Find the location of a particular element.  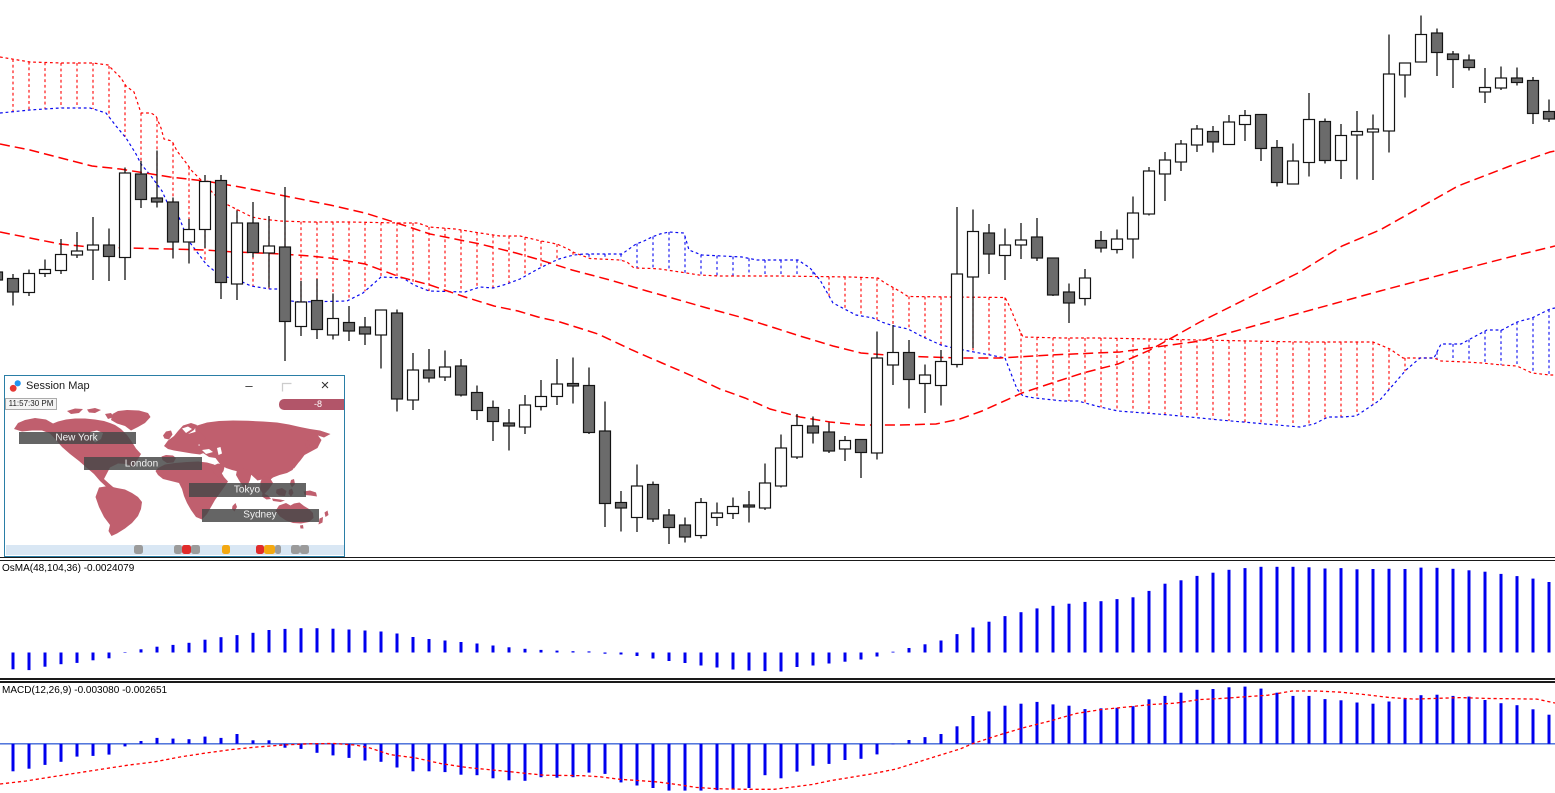

macd-bars-layer is located at coordinates (781, 738).